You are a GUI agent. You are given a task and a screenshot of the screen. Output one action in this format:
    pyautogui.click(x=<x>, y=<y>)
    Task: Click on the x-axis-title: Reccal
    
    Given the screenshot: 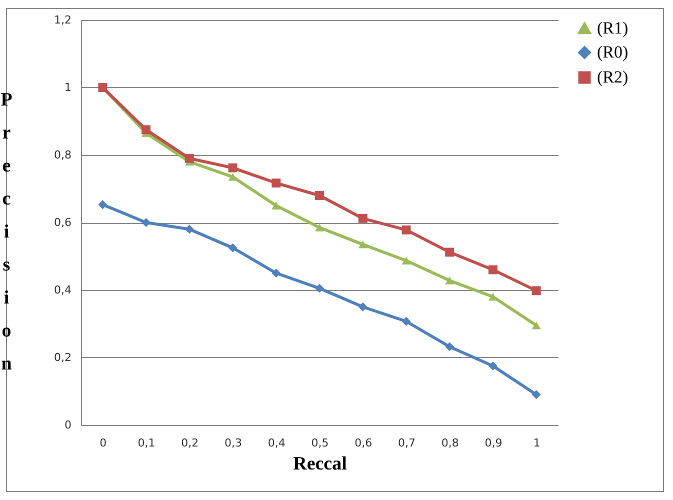 What is the action you would take?
    pyautogui.click(x=320, y=464)
    